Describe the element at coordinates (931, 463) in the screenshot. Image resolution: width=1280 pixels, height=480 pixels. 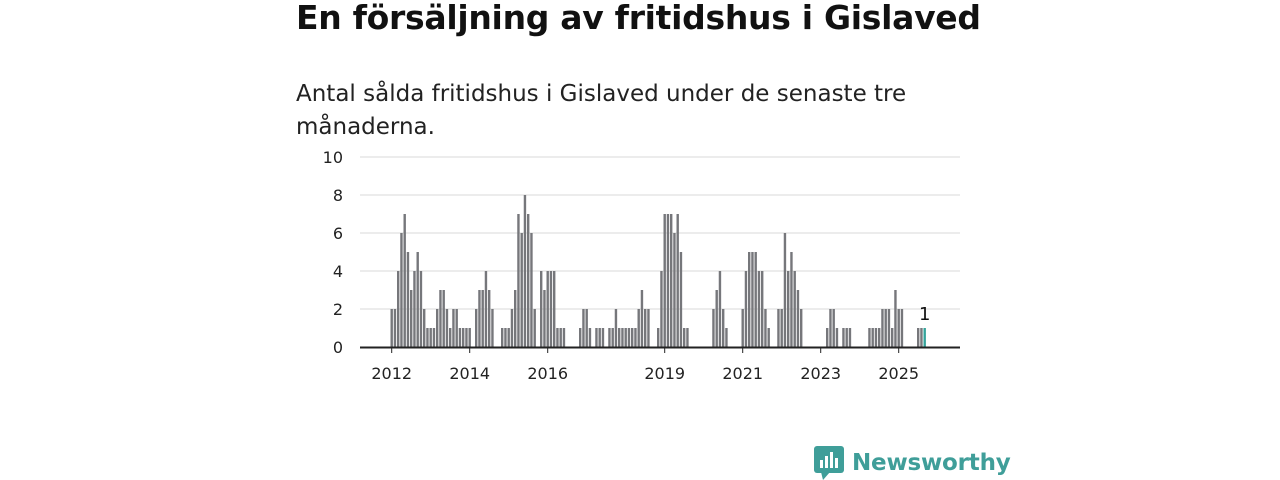
I see `brand-name: Newsworthy` at that location.